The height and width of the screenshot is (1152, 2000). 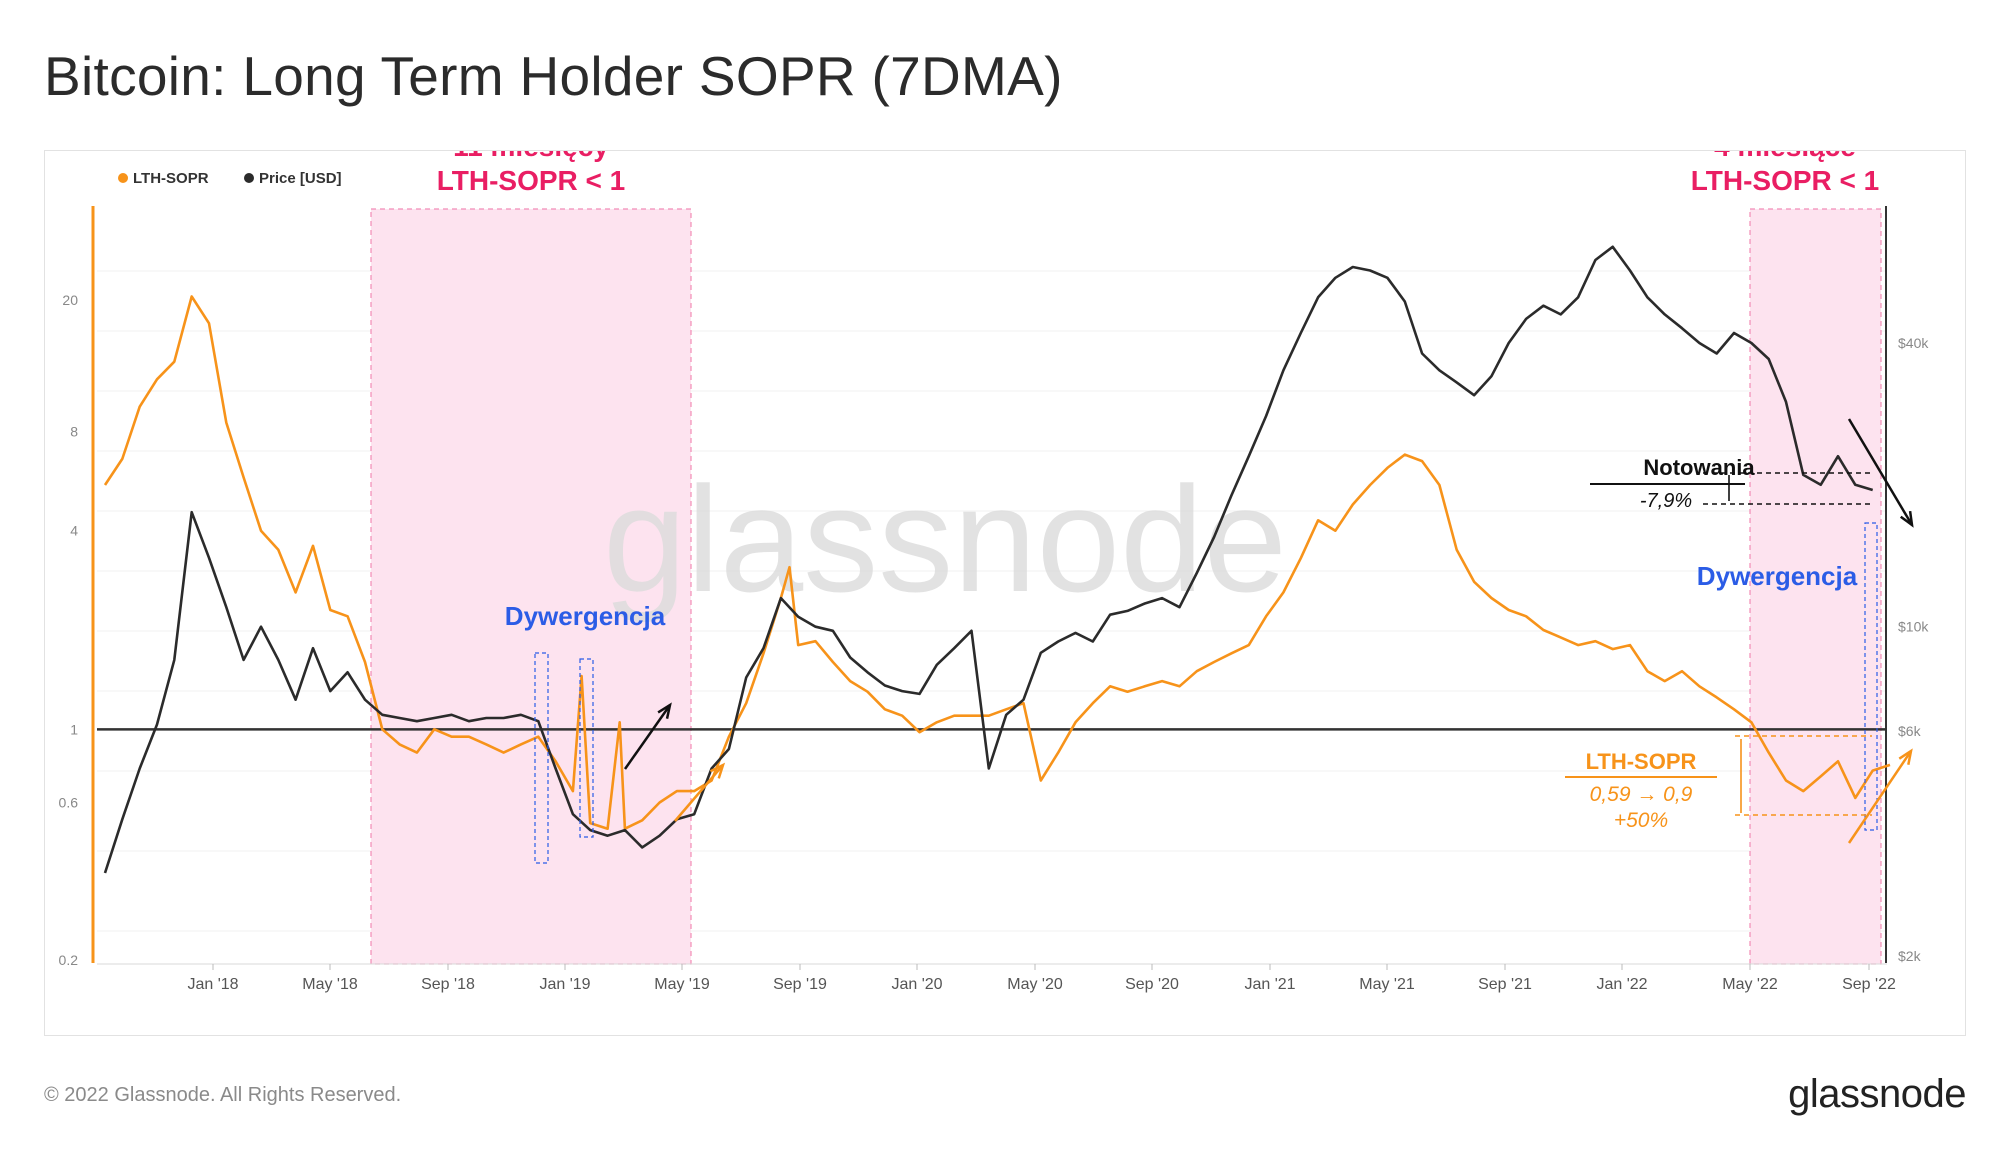 What do you see at coordinates (1877, 1094) in the screenshot?
I see `glassnode-logo: glassnode` at bounding box center [1877, 1094].